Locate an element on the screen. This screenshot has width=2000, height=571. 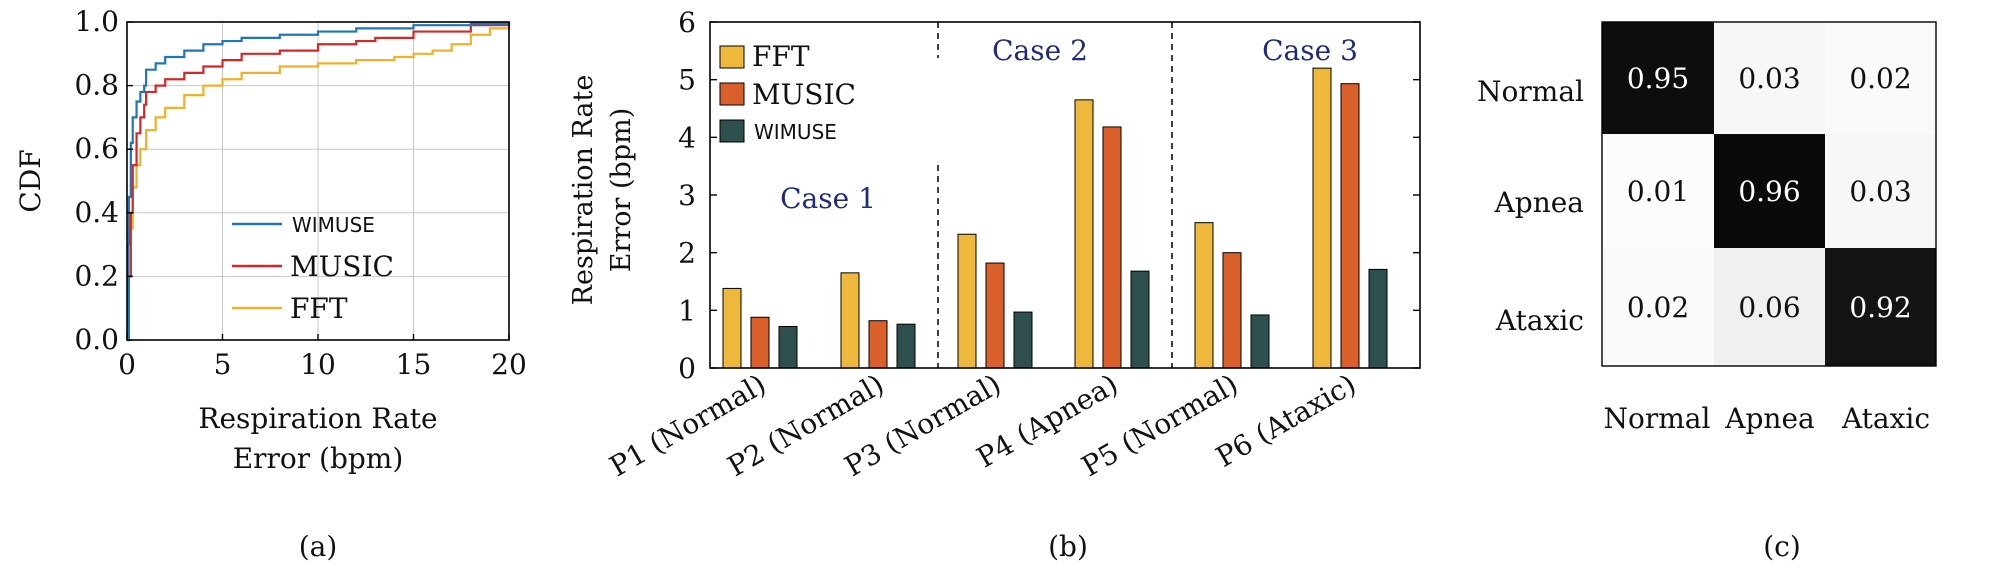
confusion-cell-r2c2 is located at coordinates (1769, 191).